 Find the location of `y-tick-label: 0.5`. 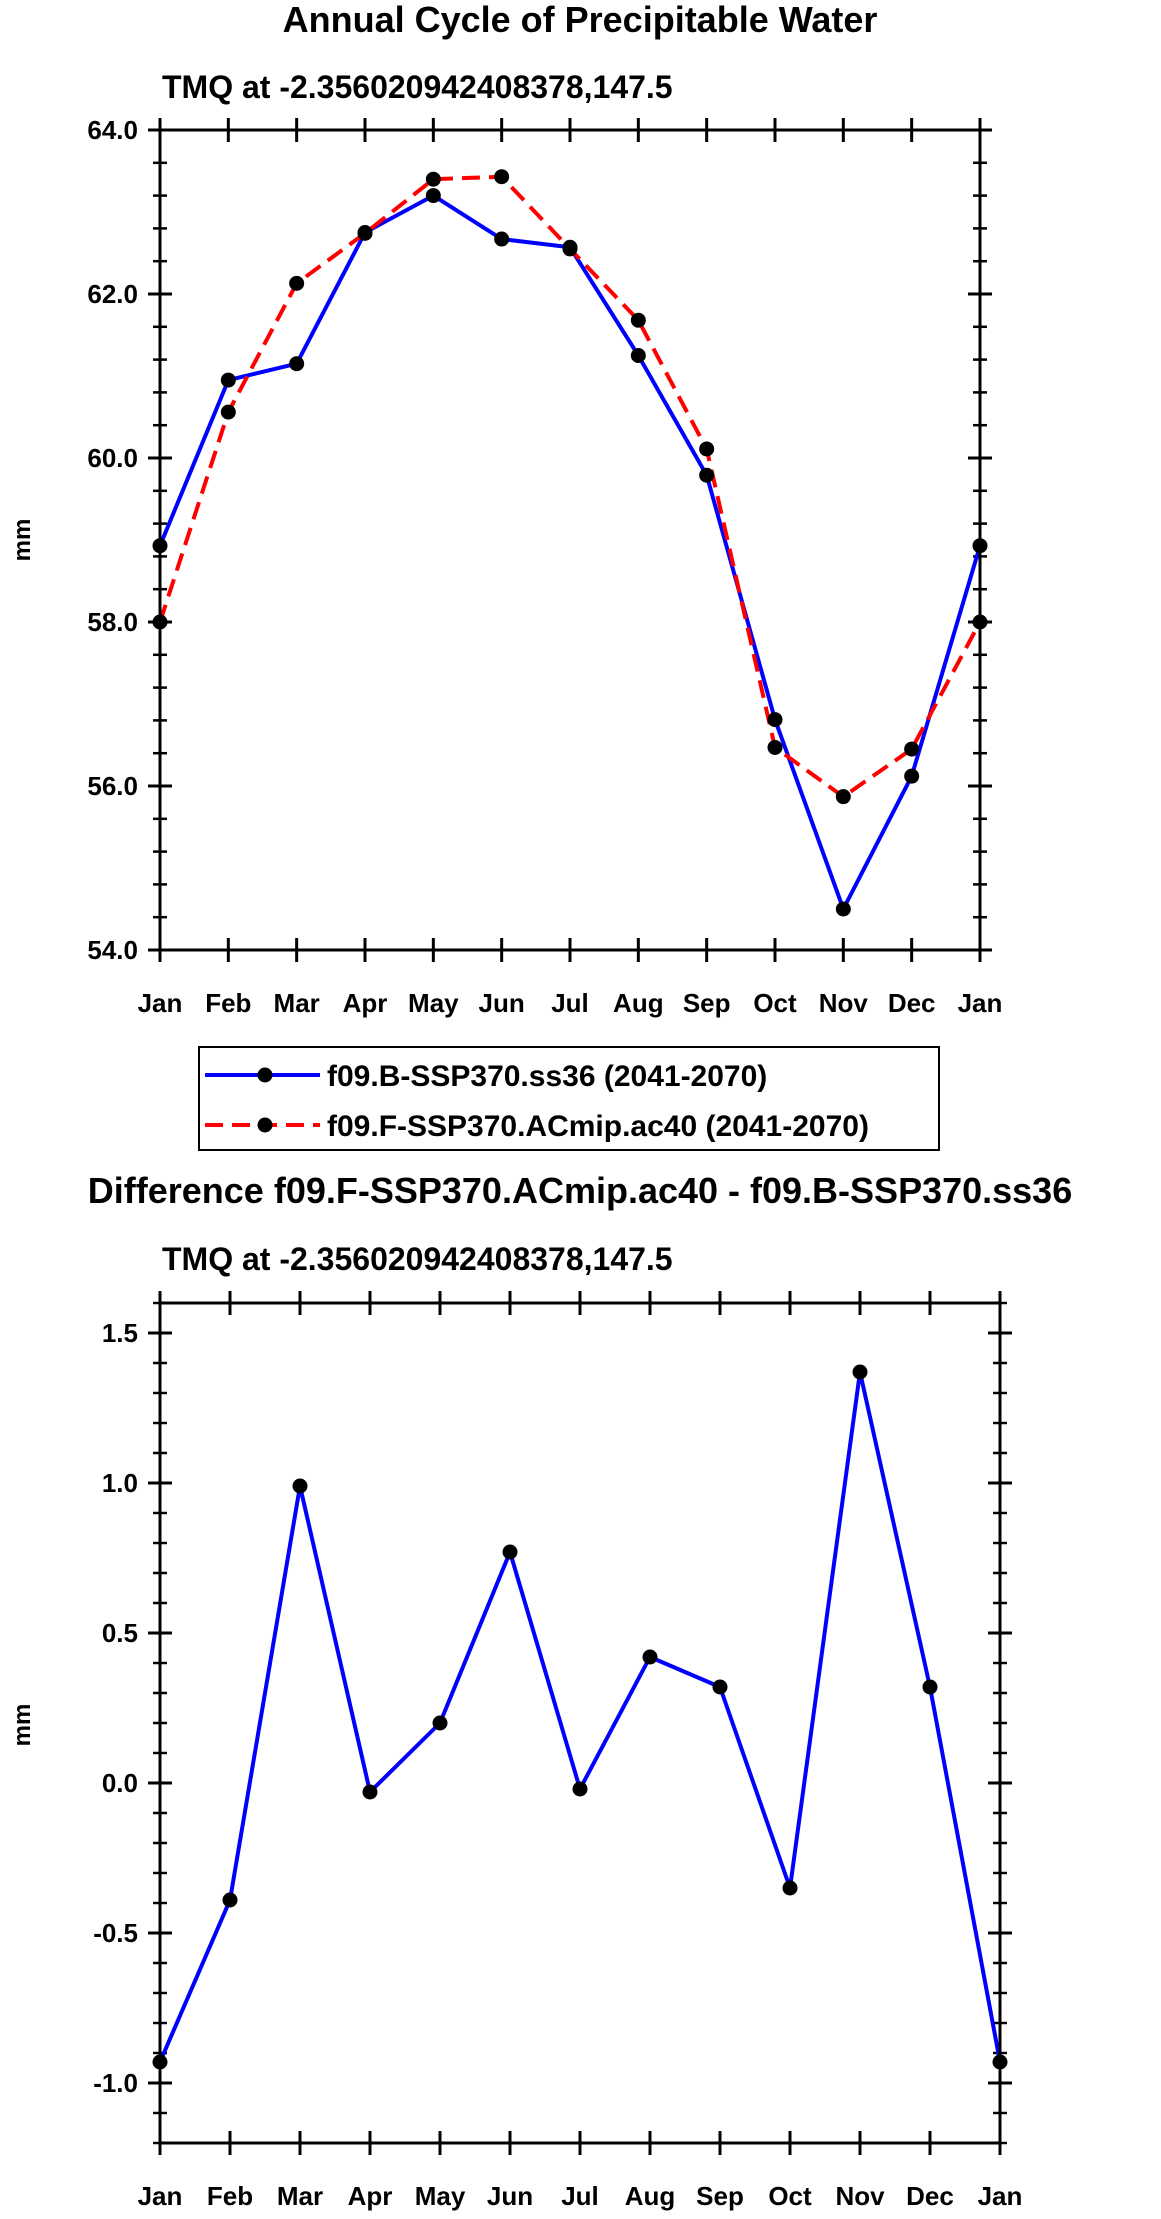

y-tick-label: 0.5 is located at coordinates (120, 1633).